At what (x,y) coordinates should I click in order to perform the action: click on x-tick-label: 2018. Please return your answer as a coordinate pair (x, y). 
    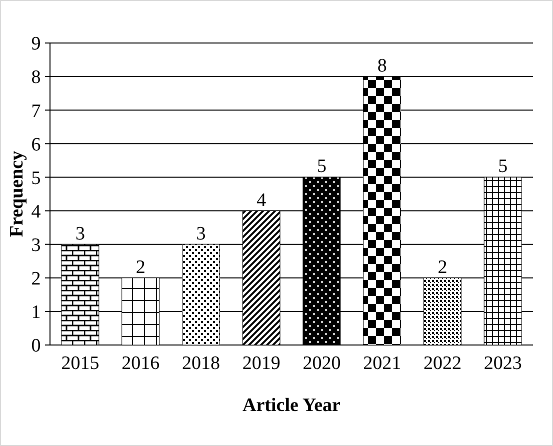
    Looking at the image, I should click on (201, 363).